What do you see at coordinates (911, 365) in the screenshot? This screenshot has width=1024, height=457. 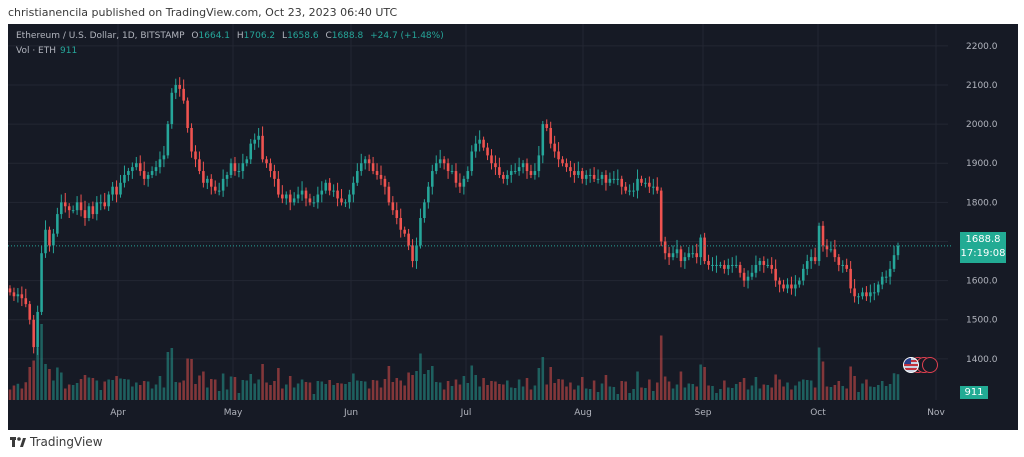 I see `us-flag-icon` at bounding box center [911, 365].